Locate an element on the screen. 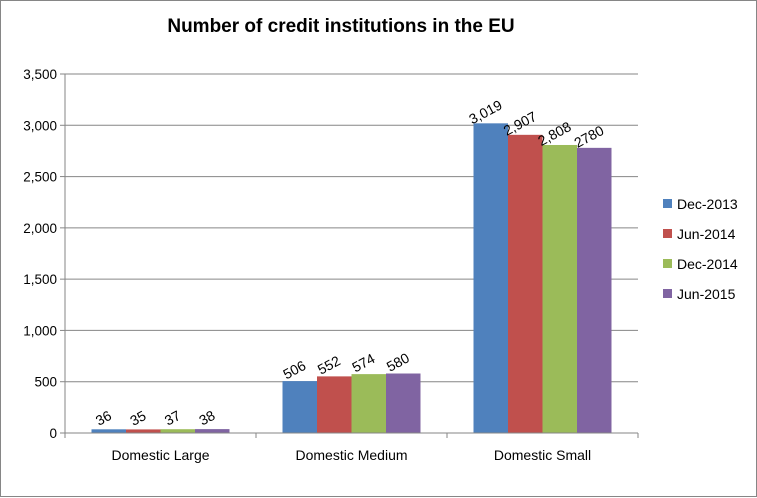  data-label: 2,907 is located at coordinates (520, 123).